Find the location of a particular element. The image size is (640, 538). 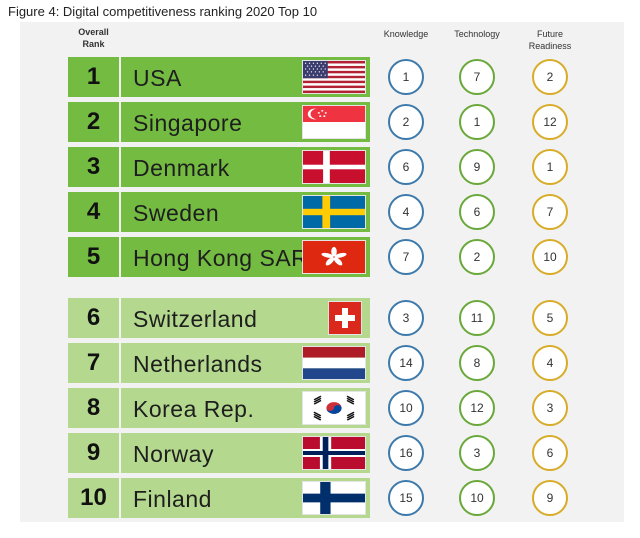

future-readiness-score: 6 is located at coordinates (550, 453).